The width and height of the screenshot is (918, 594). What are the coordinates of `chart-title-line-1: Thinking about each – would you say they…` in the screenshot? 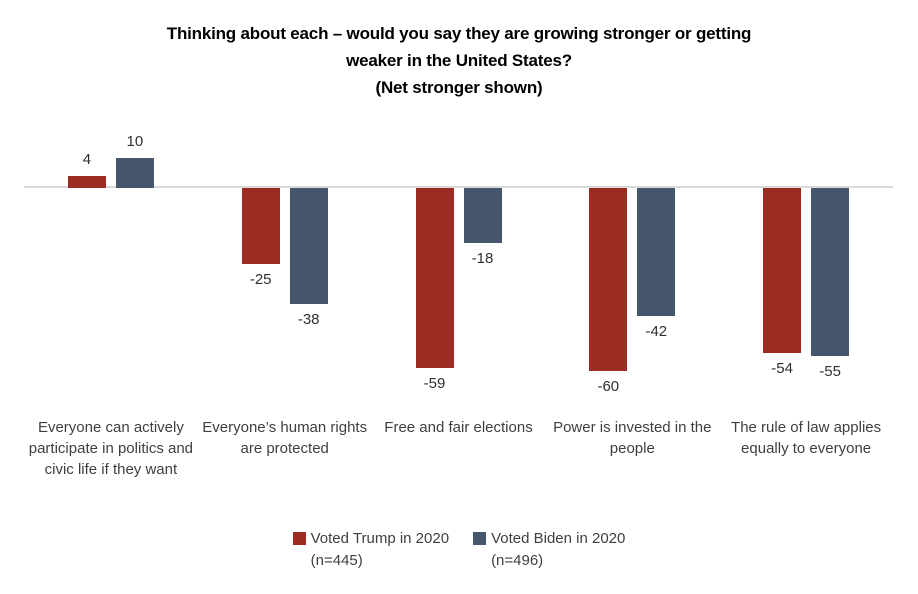 It's located at (459, 33).